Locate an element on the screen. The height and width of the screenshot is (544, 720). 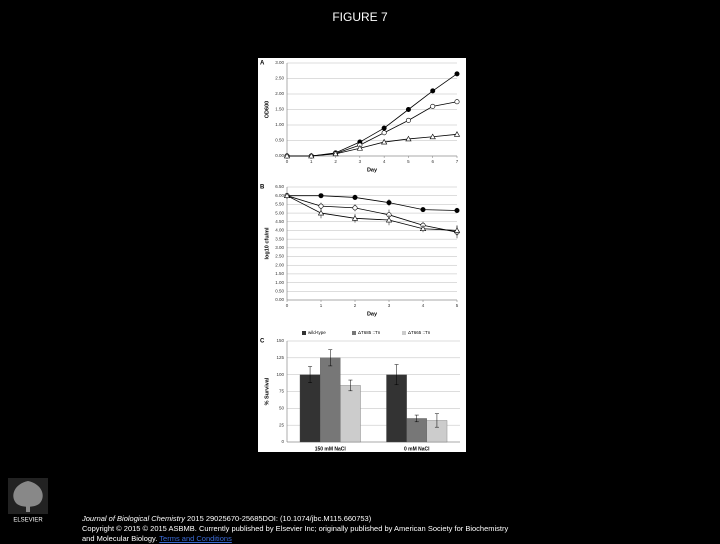
y-tick-label: 25 is located at coordinates (282, 424).